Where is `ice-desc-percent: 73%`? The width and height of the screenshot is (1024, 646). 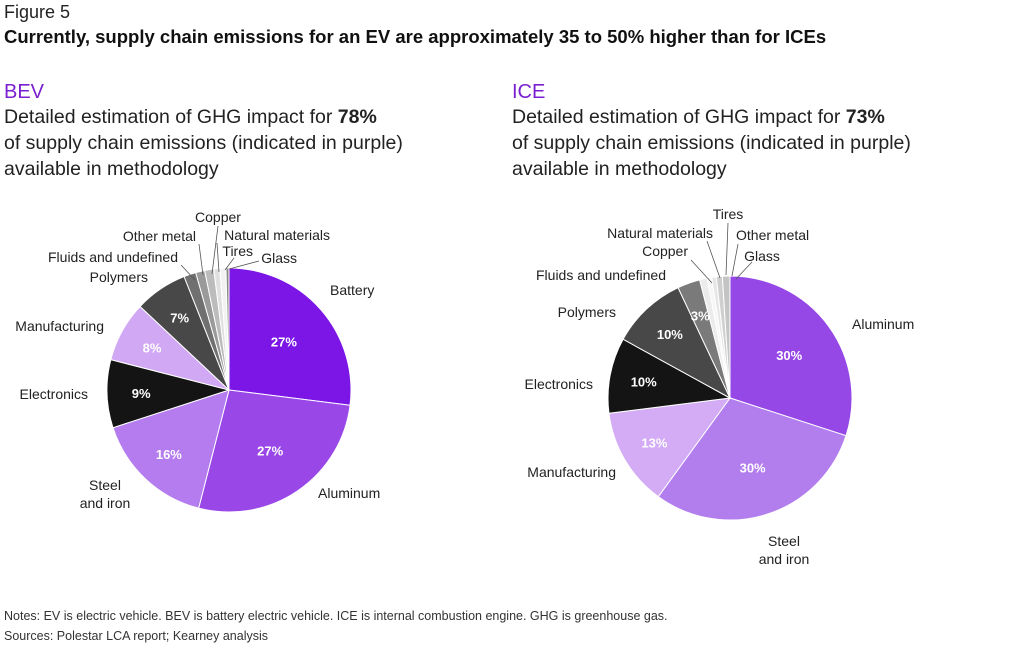 ice-desc-percent: 73% is located at coordinates (865, 117).